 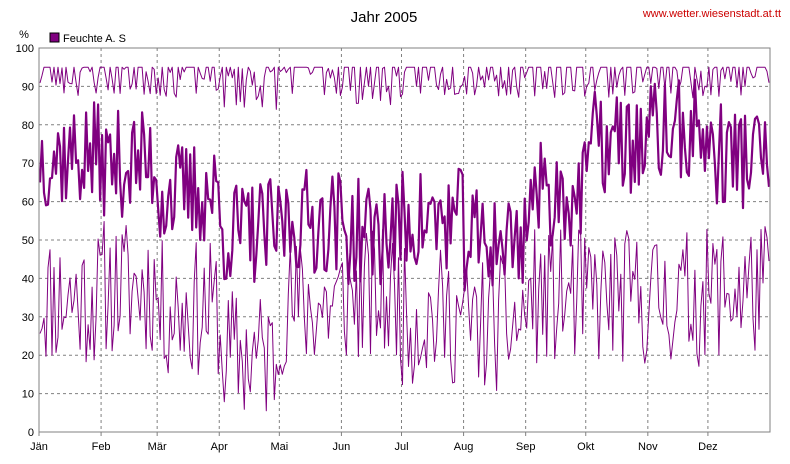 What do you see at coordinates (28, 87) in the screenshot?
I see `y-tick-label: 90` at bounding box center [28, 87].